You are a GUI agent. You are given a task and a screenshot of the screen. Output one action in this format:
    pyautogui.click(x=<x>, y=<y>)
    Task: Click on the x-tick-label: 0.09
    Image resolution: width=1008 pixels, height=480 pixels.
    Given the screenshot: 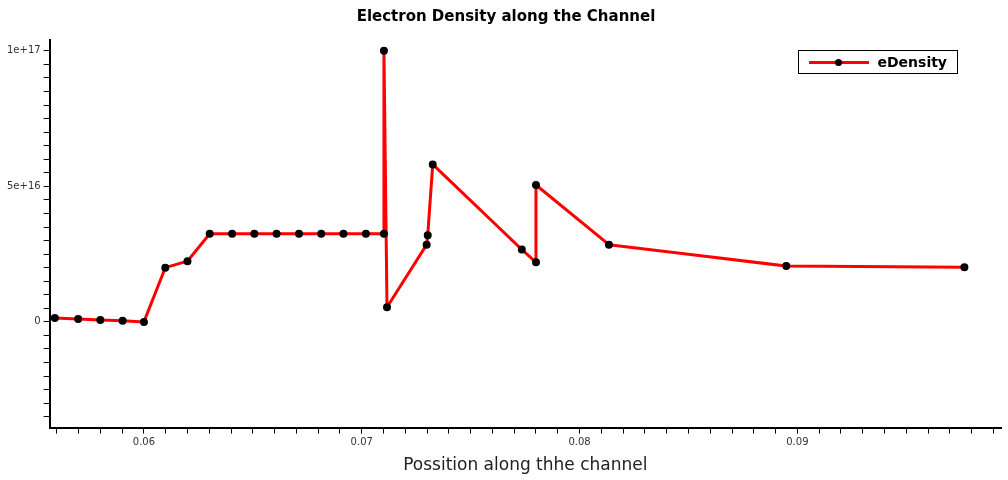 What is the action you would take?
    pyautogui.click(x=797, y=442)
    